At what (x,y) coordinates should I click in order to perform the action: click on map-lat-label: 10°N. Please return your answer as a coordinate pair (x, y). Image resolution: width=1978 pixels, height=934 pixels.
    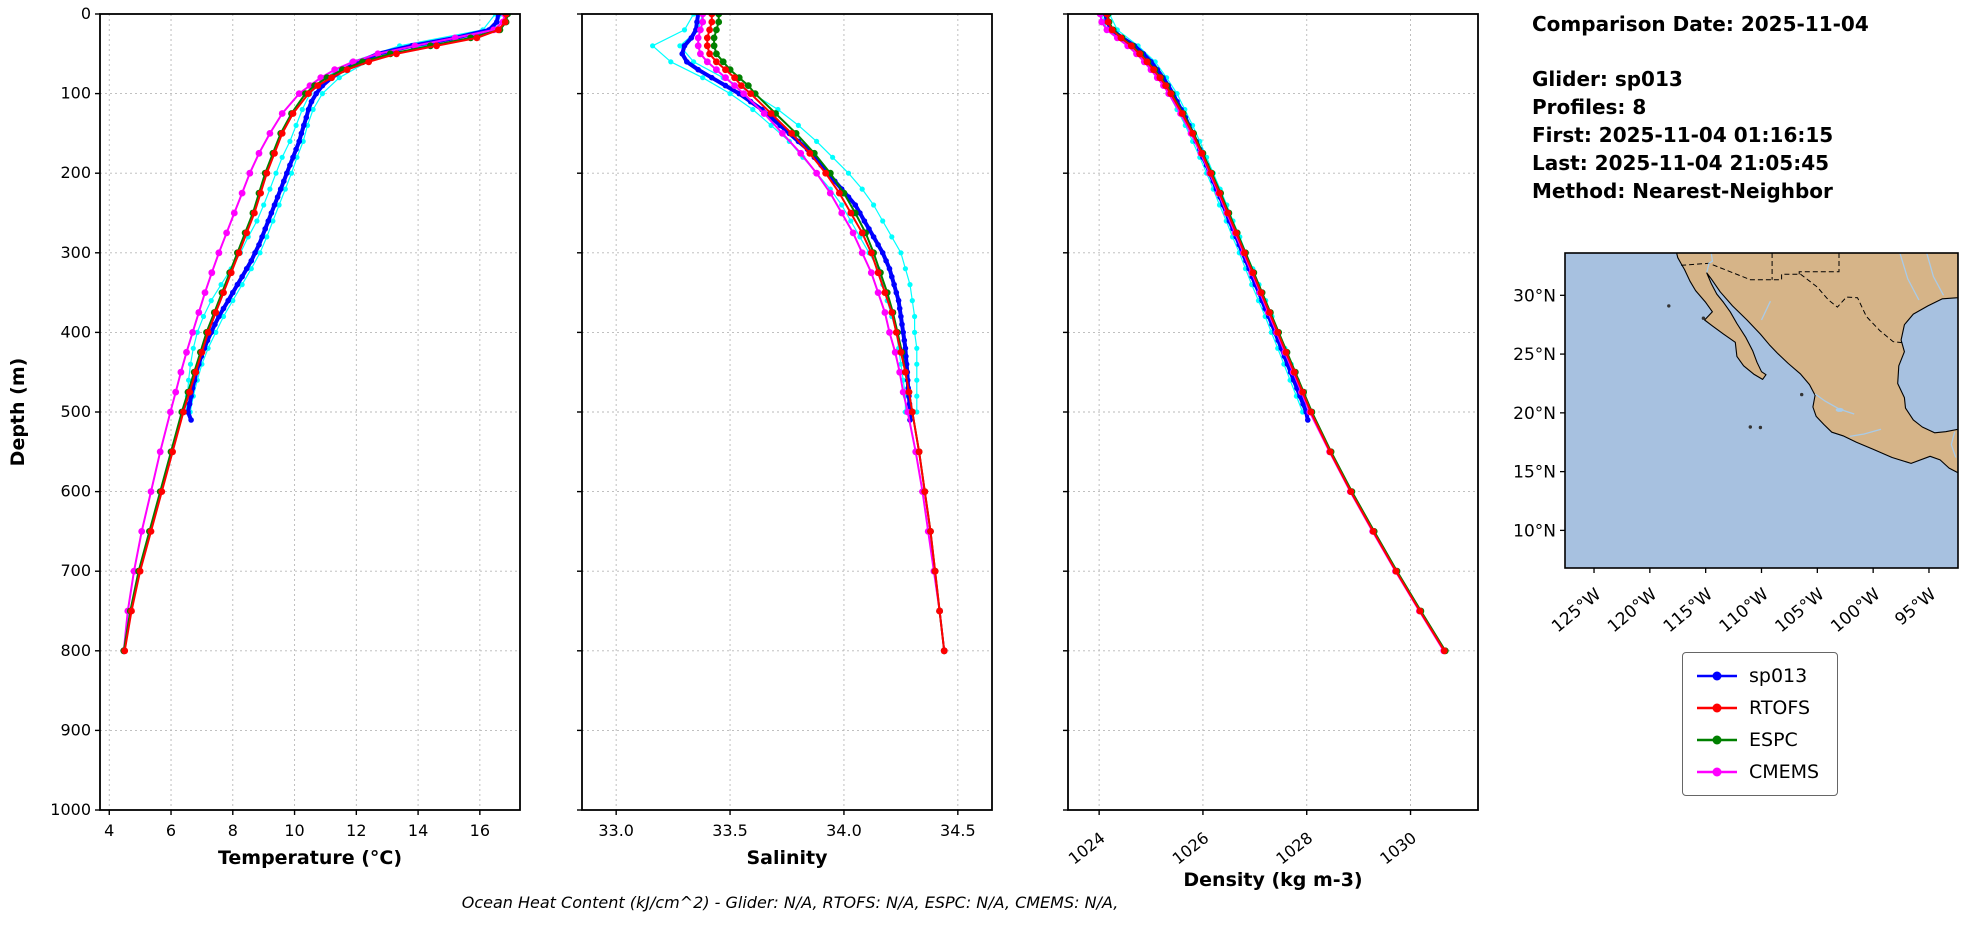
    Looking at the image, I should click on (1534, 531).